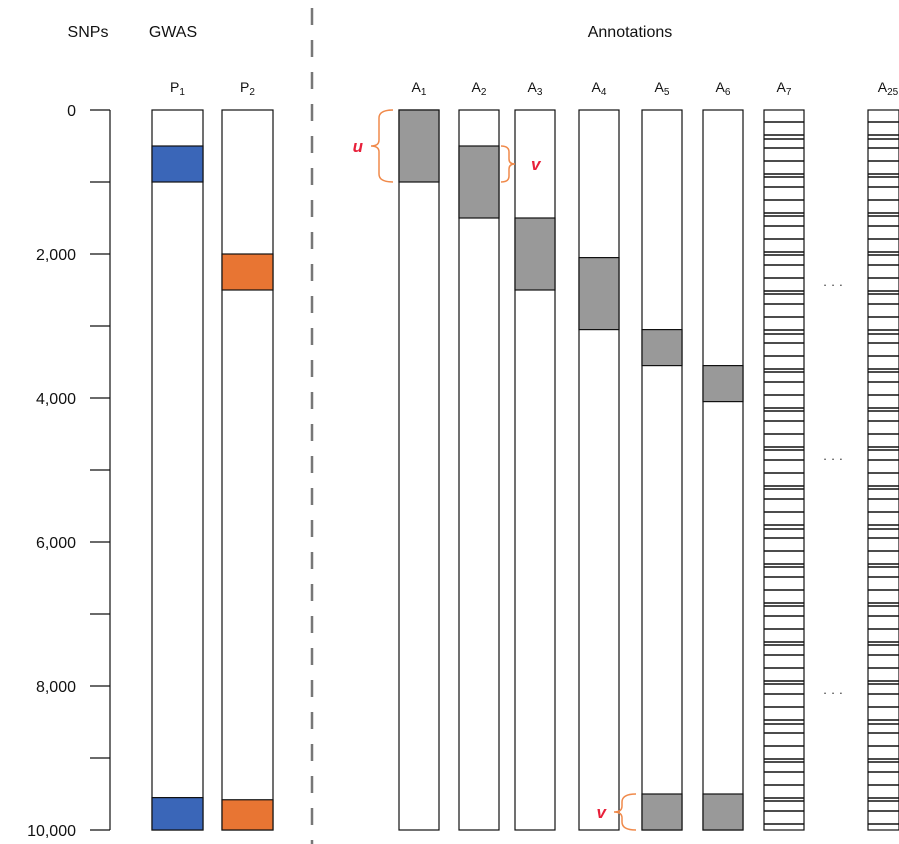 The image size is (899, 844). Describe the element at coordinates (662, 88) in the screenshot. I see `column-label: A5` at that location.